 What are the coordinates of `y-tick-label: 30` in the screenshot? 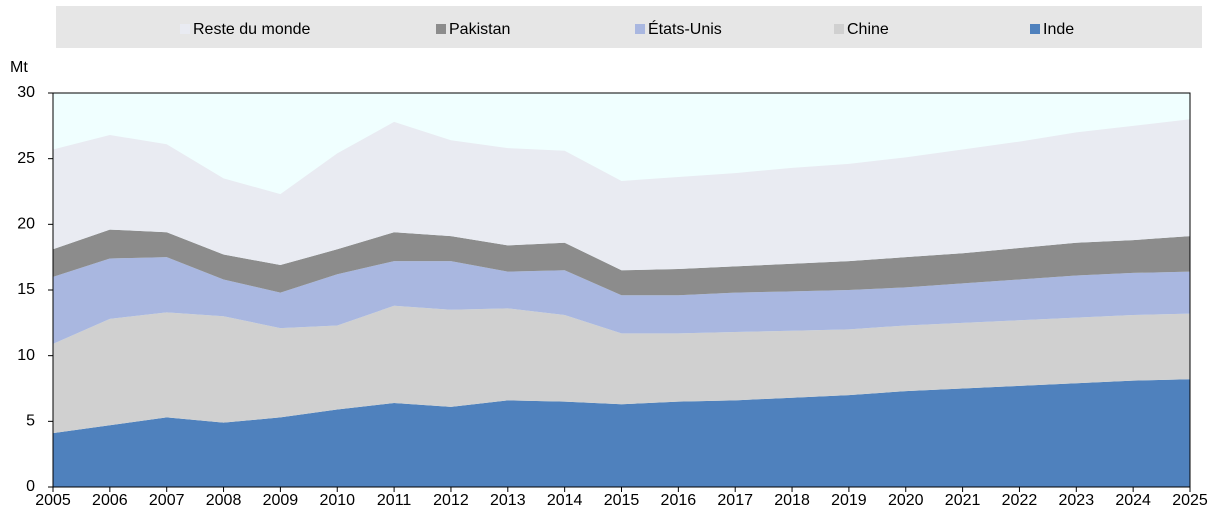 It's located at (26, 92).